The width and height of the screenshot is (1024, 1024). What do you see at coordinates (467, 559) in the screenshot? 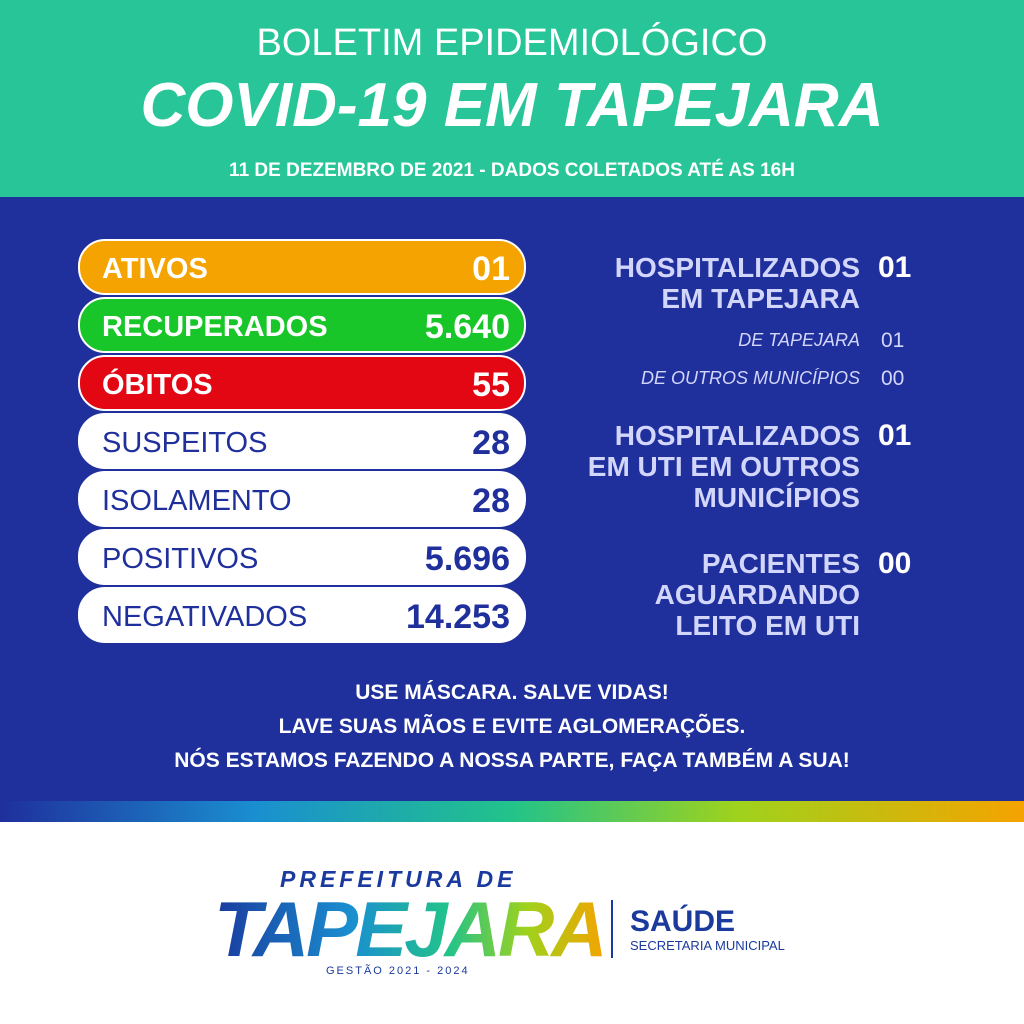
I see `stat-value: 5.696` at bounding box center [467, 559].